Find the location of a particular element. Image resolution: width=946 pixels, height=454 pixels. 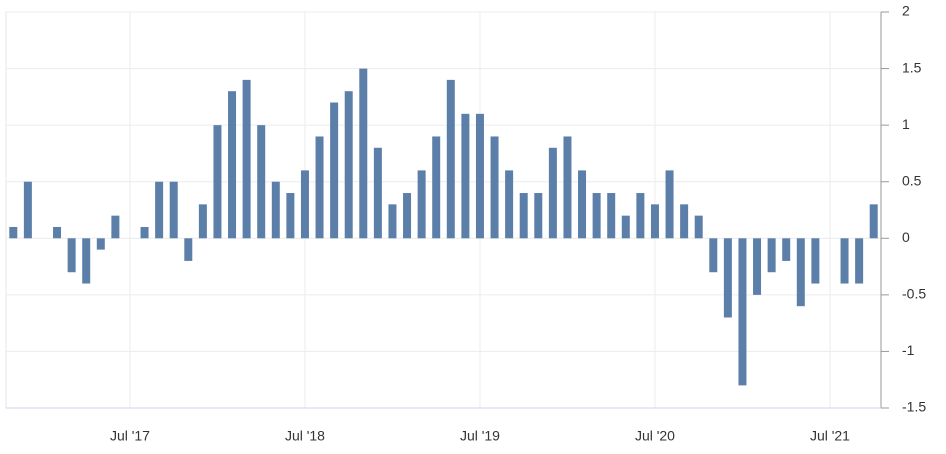

y-tick-label: 2 is located at coordinates (906, 11).